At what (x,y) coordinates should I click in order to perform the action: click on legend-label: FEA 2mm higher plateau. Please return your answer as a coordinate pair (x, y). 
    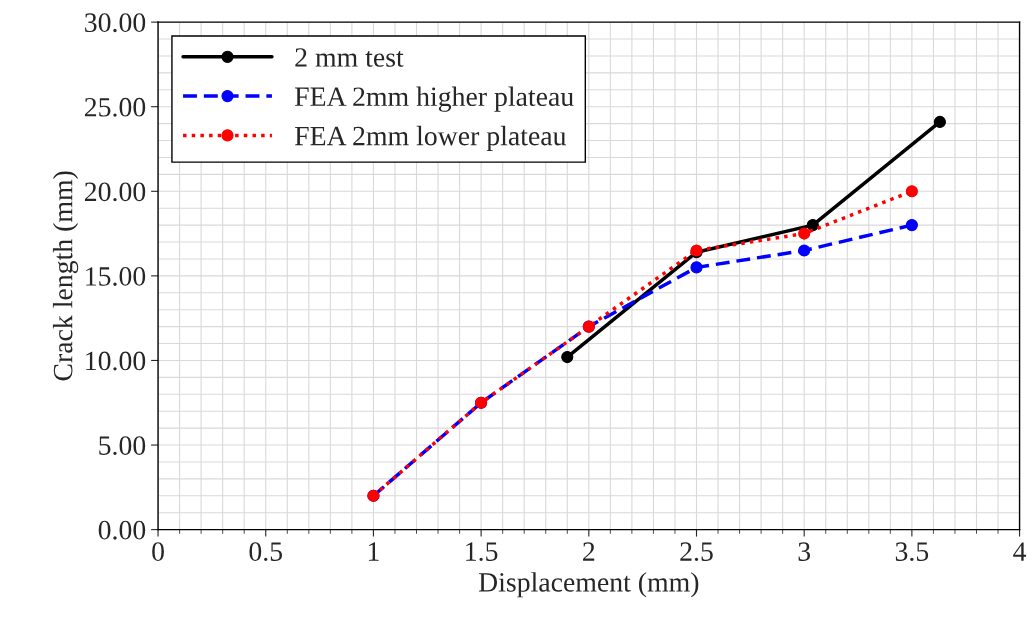
    Looking at the image, I should click on (434, 99).